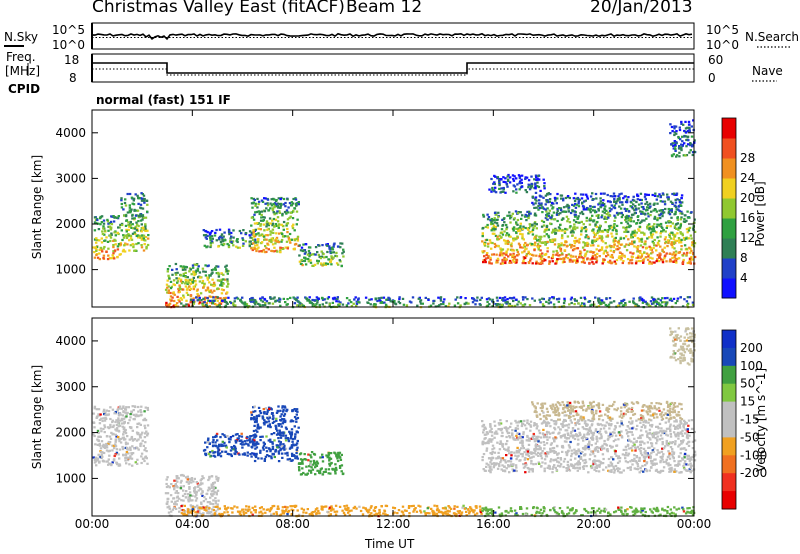  Describe the element at coordinates (70, 178) in the screenshot. I see `power-panel-ytick-label: 3000` at that location.